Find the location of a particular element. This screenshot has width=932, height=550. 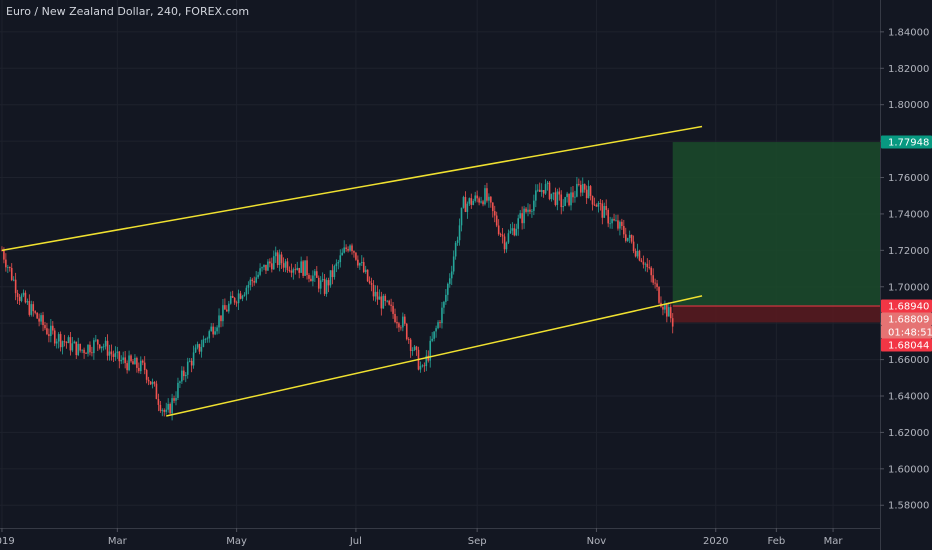

price-tick-label: 1.76000 is located at coordinates (908, 178).